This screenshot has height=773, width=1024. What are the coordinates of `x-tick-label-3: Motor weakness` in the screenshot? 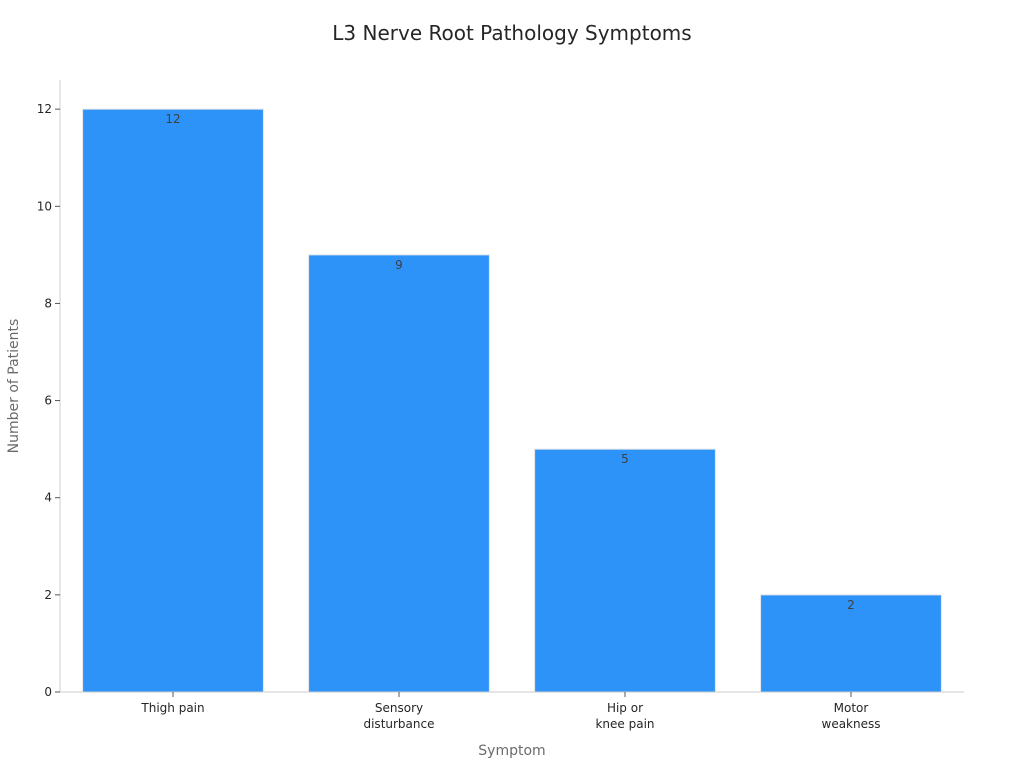 It's located at (851, 716).